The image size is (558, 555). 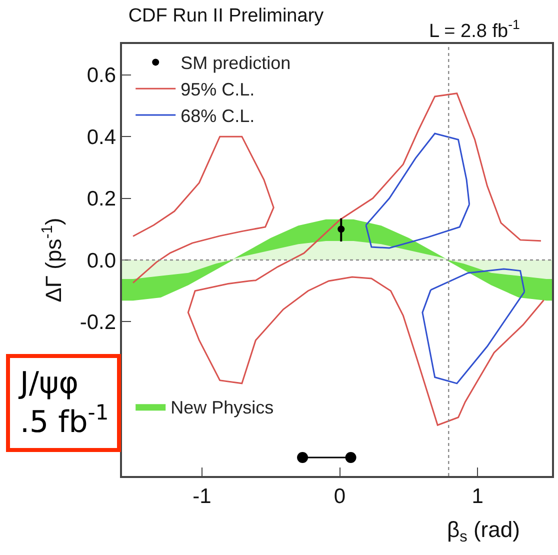 What do you see at coordinates (478, 496) in the screenshot?
I see `x-tick-label: 1` at bounding box center [478, 496].